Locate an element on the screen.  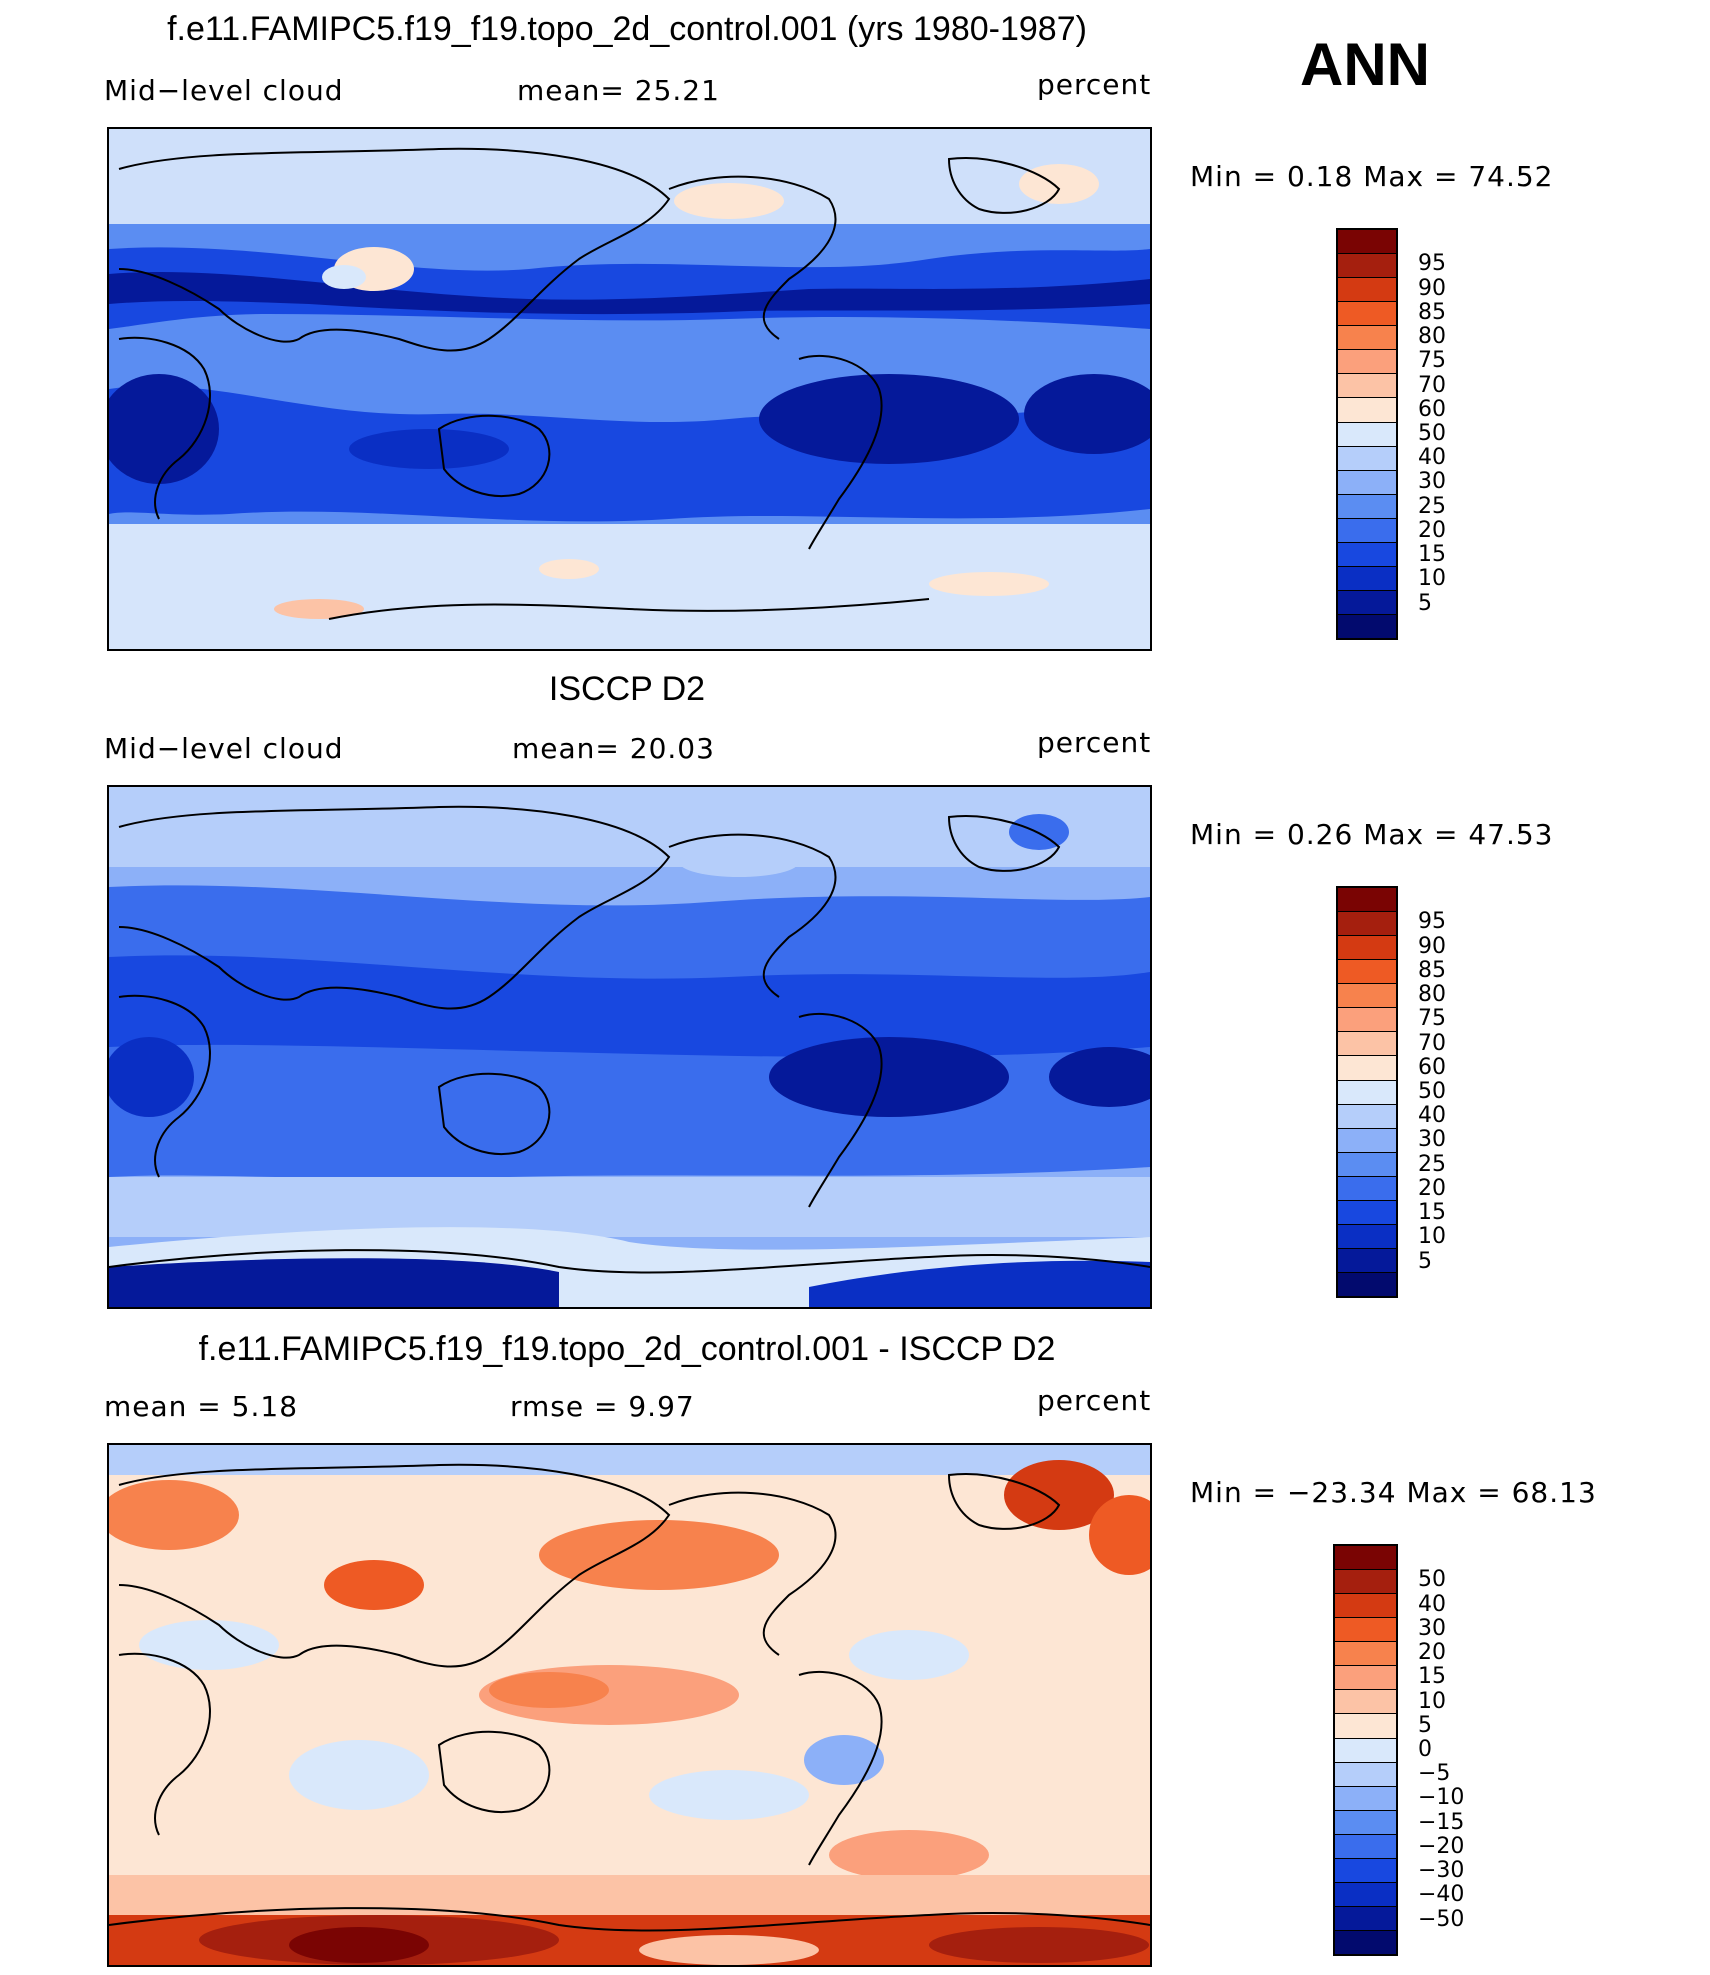
panel-1-variable-label: Mid−level cloud is located at coordinates (224, 90).